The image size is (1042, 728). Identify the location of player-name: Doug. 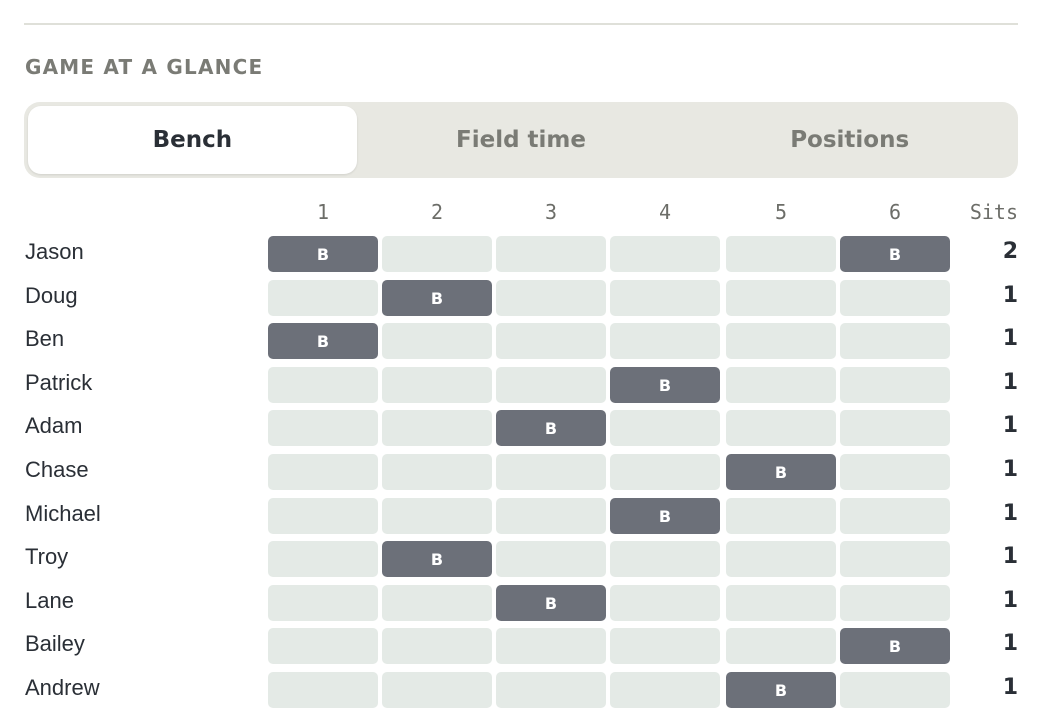
(51, 295).